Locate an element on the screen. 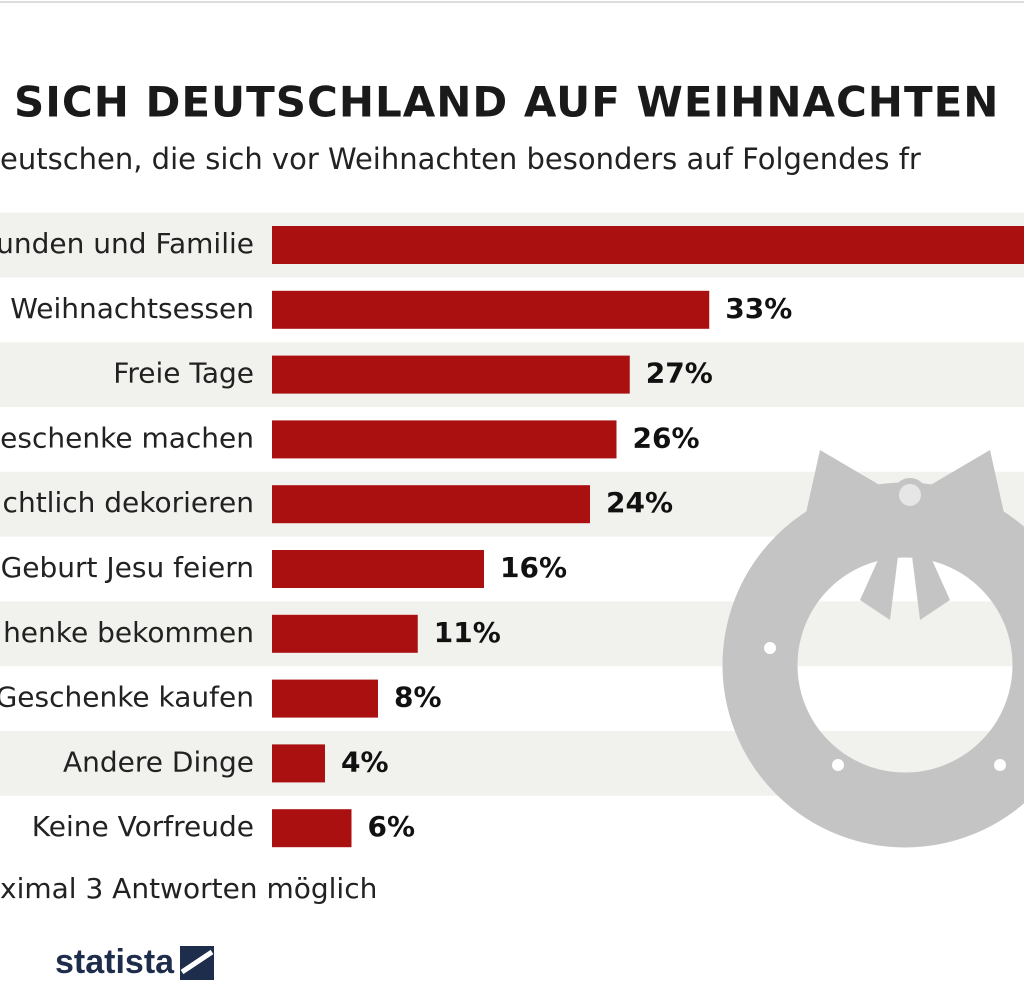 The image size is (1024, 1001). source-logo-text: statista is located at coordinates (115, 962).